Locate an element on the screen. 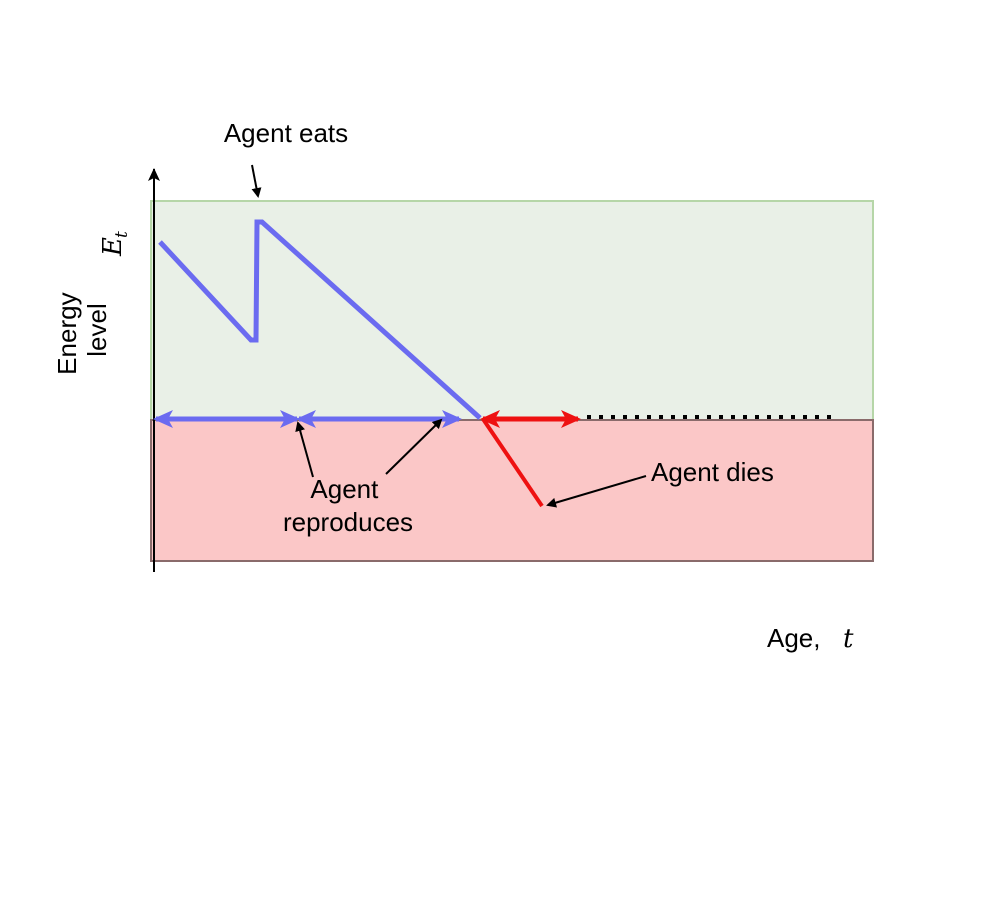 The height and width of the screenshot is (906, 1003). agent-eats-pointer is located at coordinates (256, 181).